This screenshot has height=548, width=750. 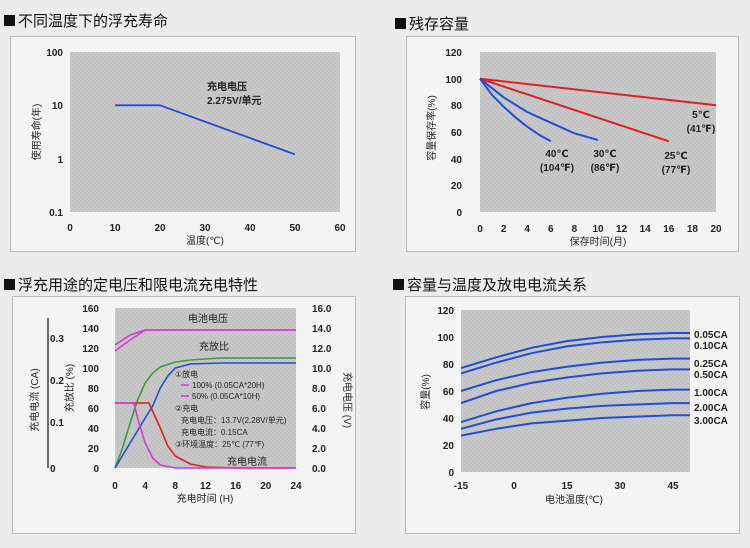 I want to click on voltage-tick: 14.0, so click(x=322, y=329).